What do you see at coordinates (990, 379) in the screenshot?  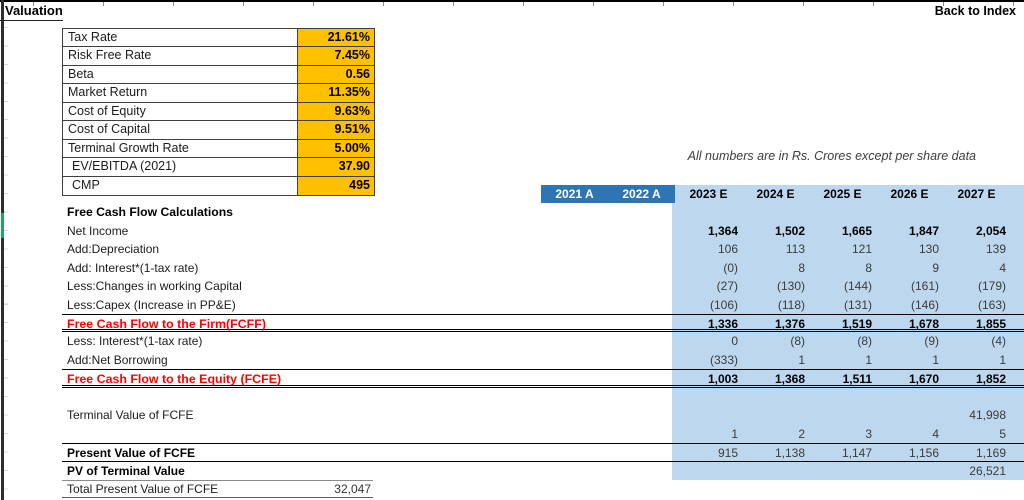 I see `value-cell: 1,852` at bounding box center [990, 379].